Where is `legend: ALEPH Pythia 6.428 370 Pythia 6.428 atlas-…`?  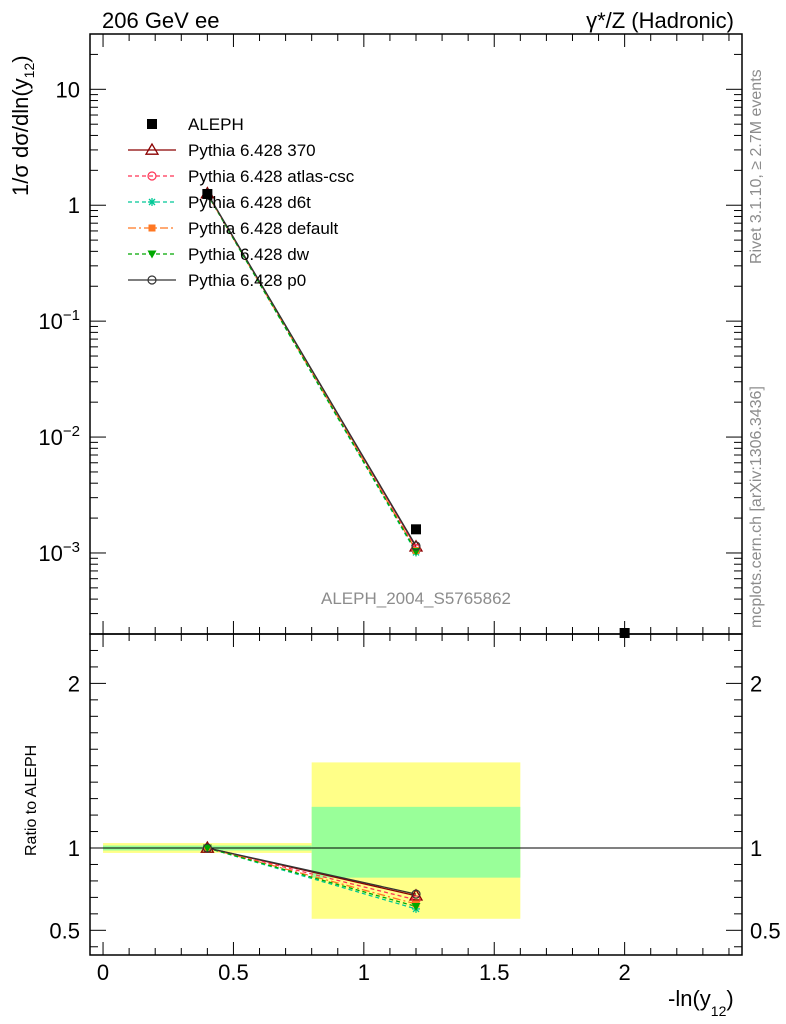
legend: ALEPH Pythia 6.428 370 Pythia 6.428 atlas-… is located at coordinates (241, 202).